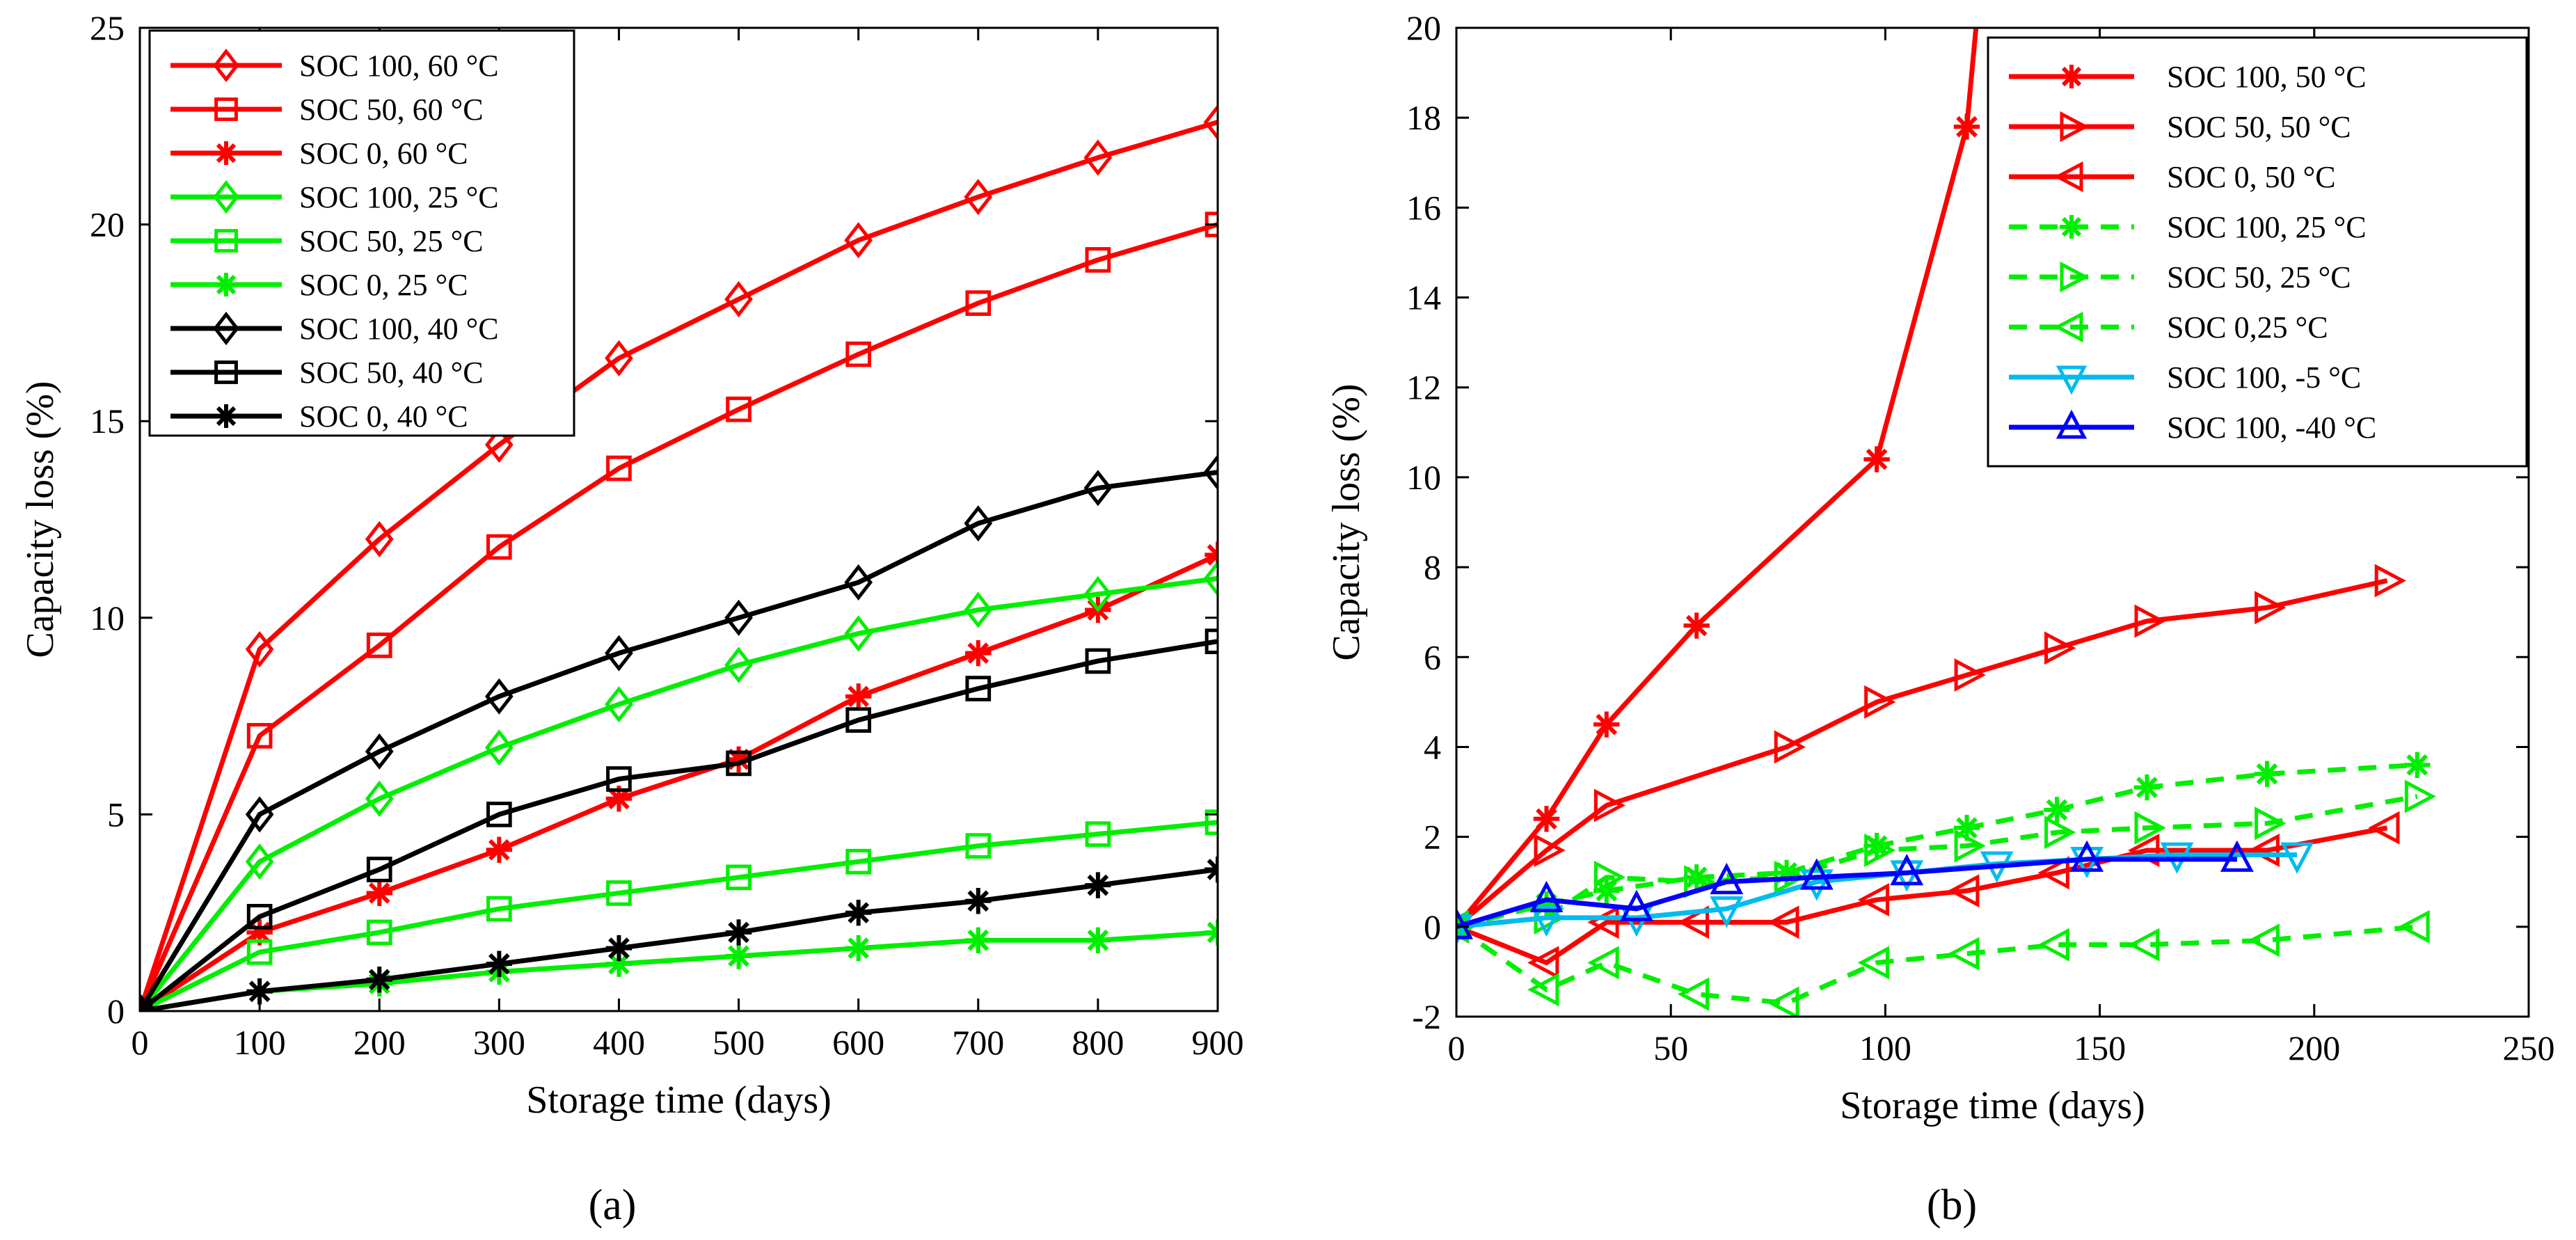  I want to click on chart-b-legend-item: SOC 50, 50 °C, so click(2180, 127).